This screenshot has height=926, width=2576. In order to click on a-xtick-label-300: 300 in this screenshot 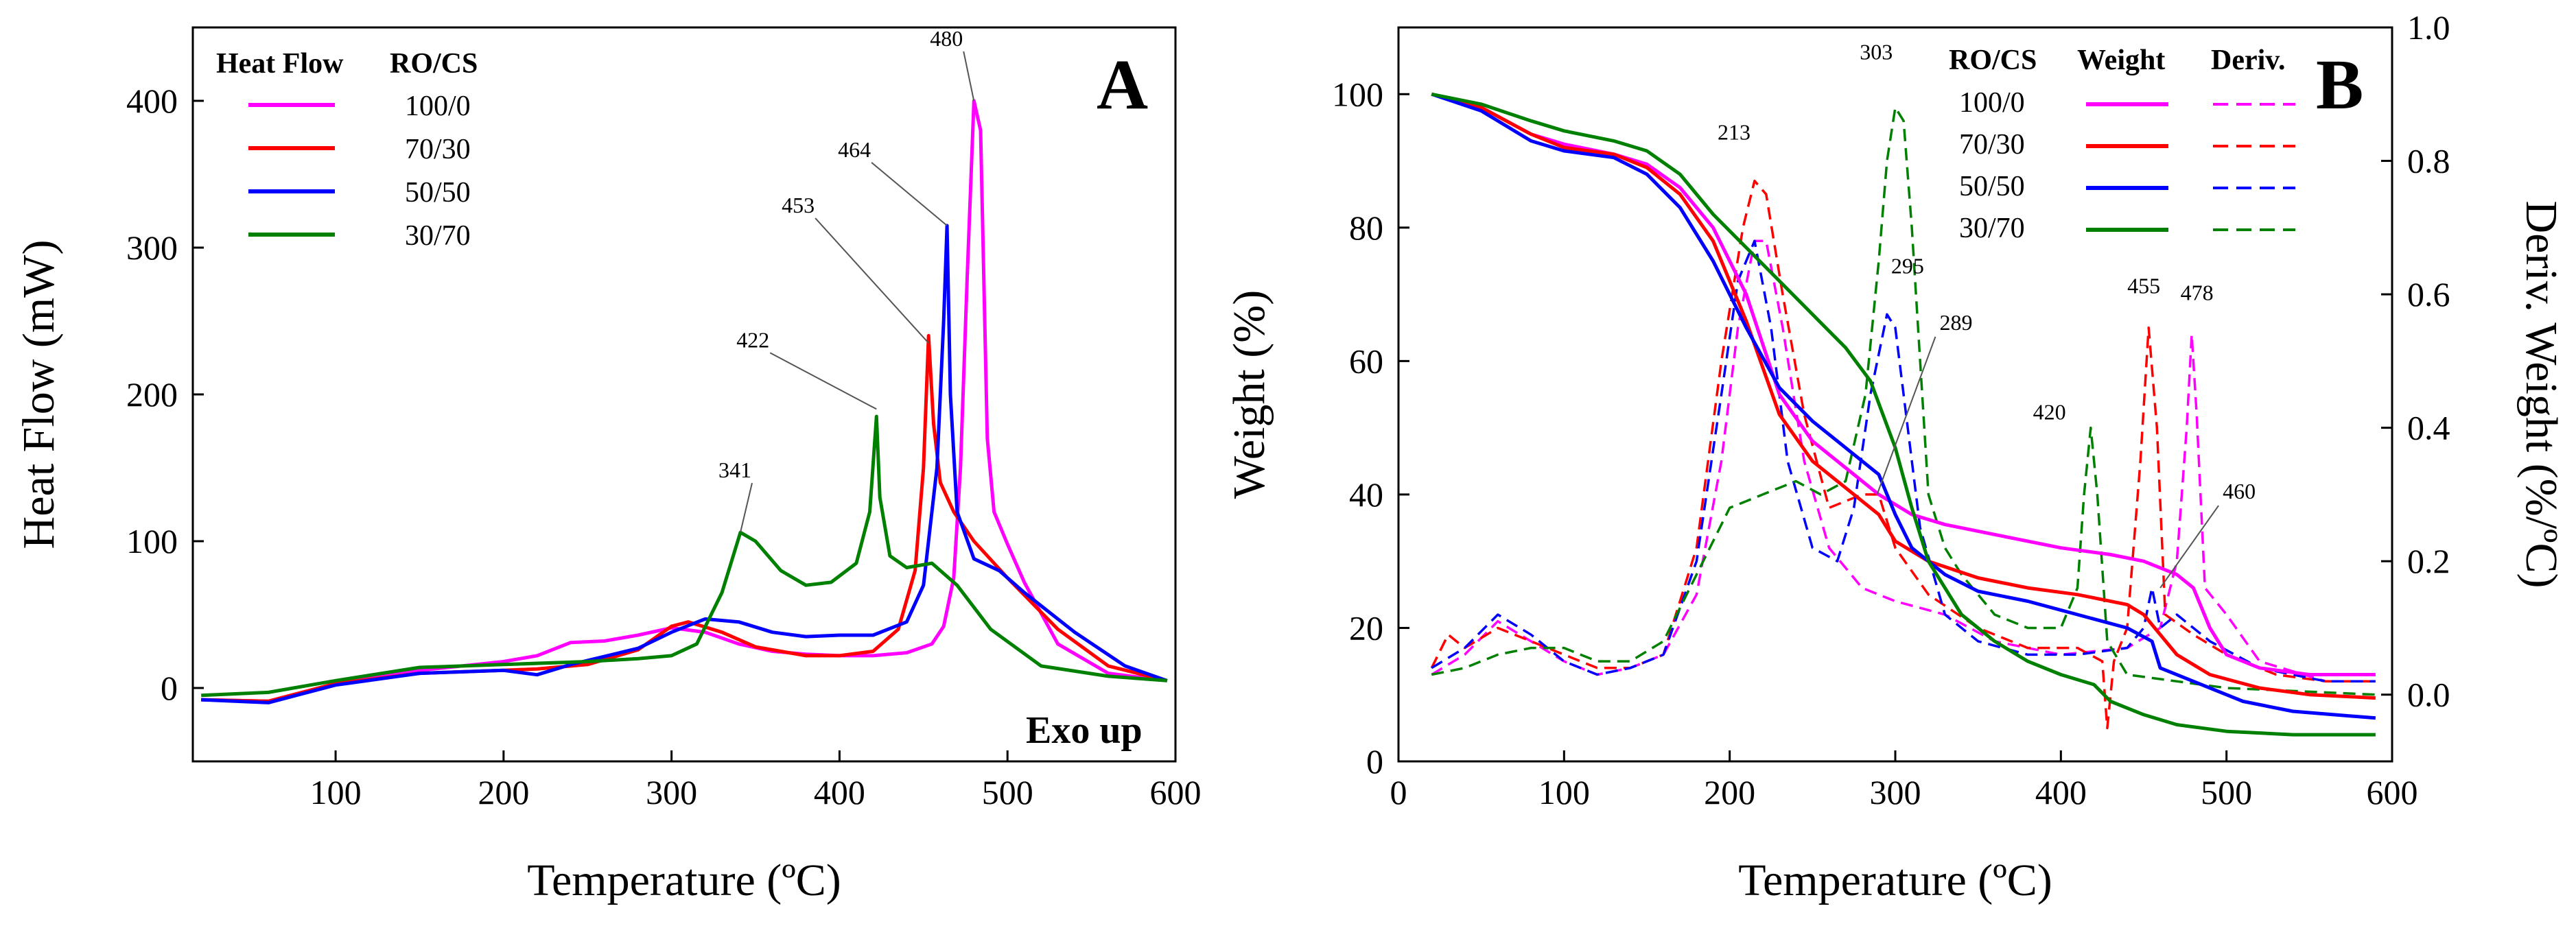, I will do `click(671, 792)`.